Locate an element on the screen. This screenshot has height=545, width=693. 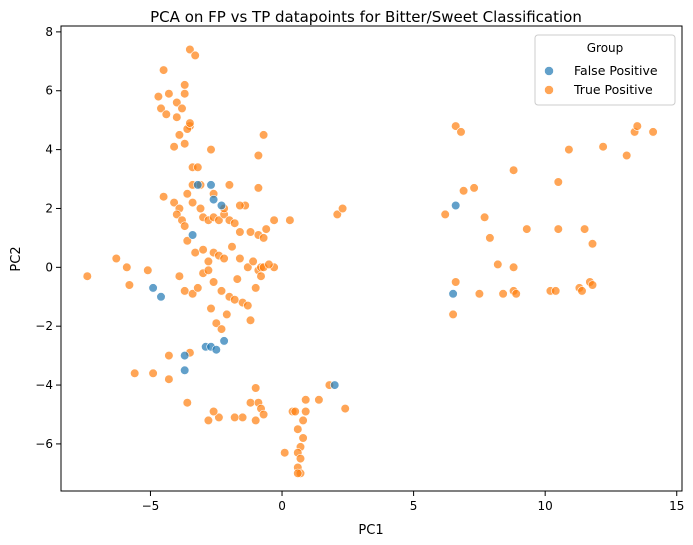
legend: Group False Positive True Positive is located at coordinates (605, 70).